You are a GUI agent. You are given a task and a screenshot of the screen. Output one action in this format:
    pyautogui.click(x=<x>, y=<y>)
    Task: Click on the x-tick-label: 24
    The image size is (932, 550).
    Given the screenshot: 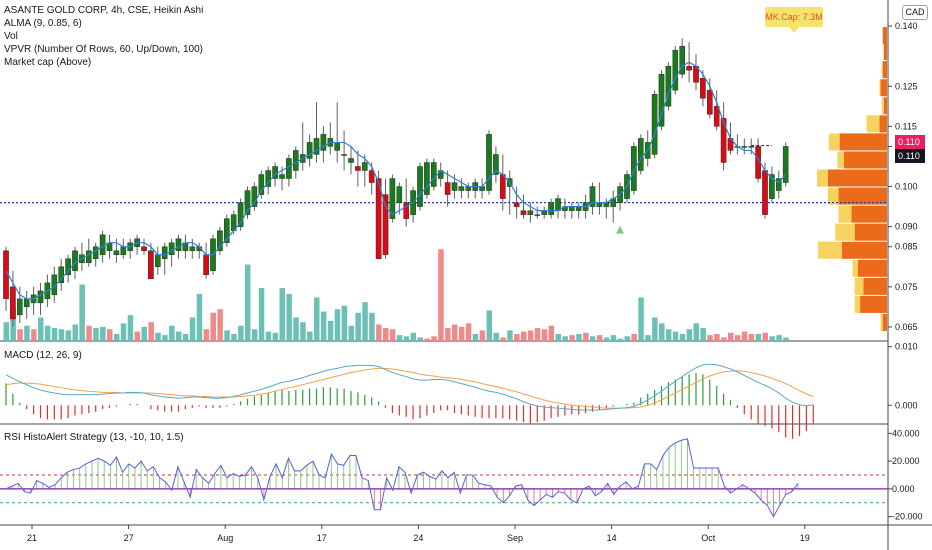 What is the action you would take?
    pyautogui.click(x=418, y=538)
    